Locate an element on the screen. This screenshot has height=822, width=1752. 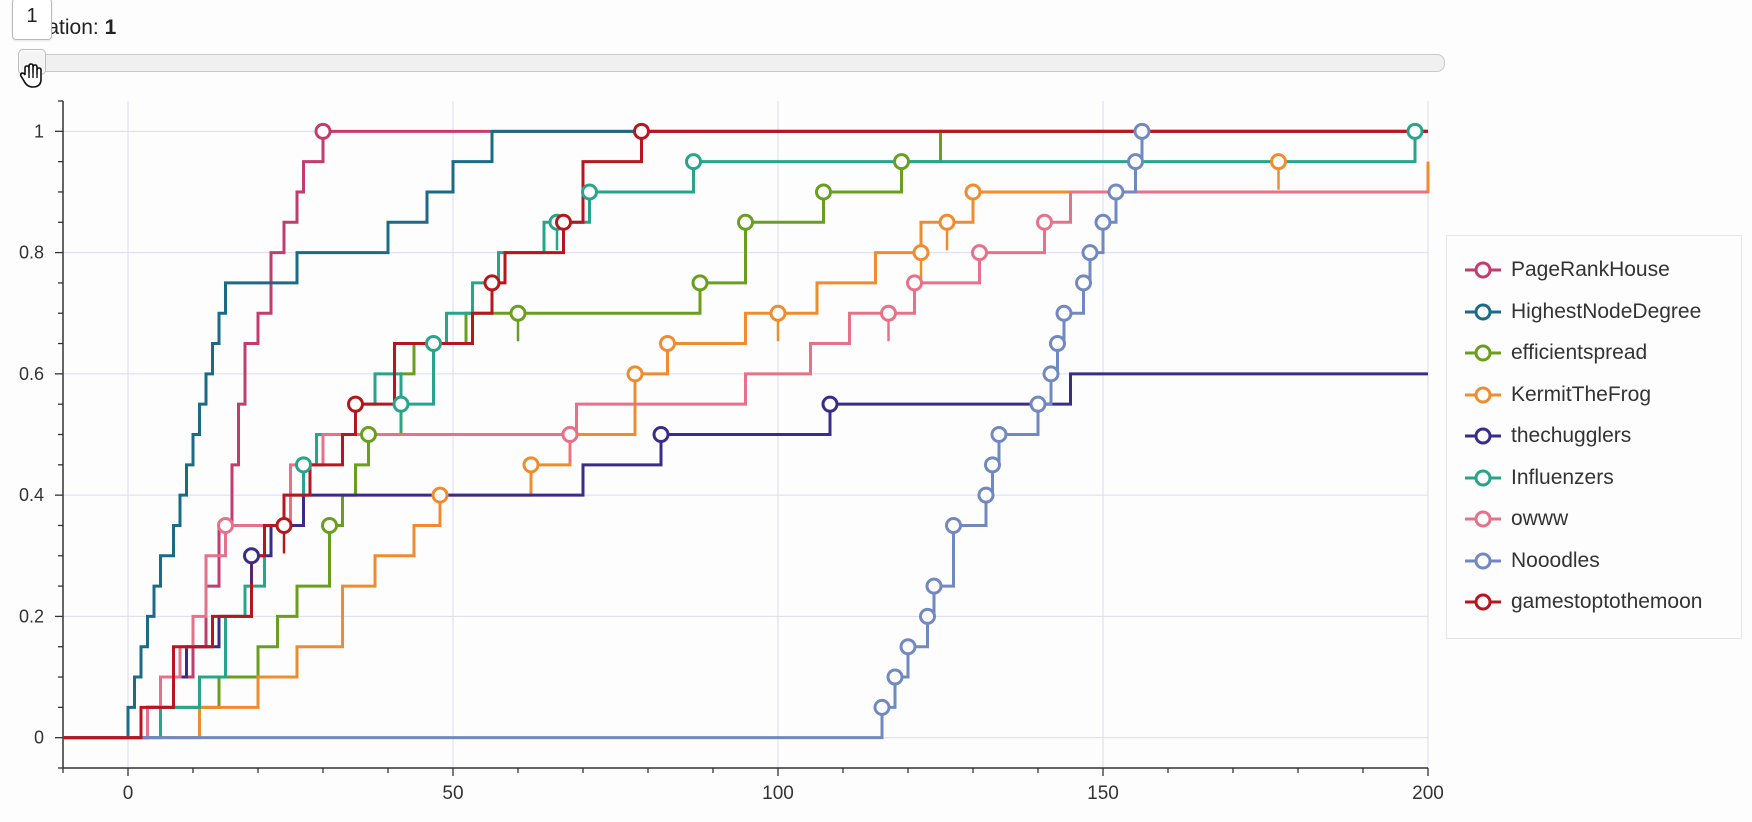
legend-item: Influenzers is located at coordinates (1539, 478).